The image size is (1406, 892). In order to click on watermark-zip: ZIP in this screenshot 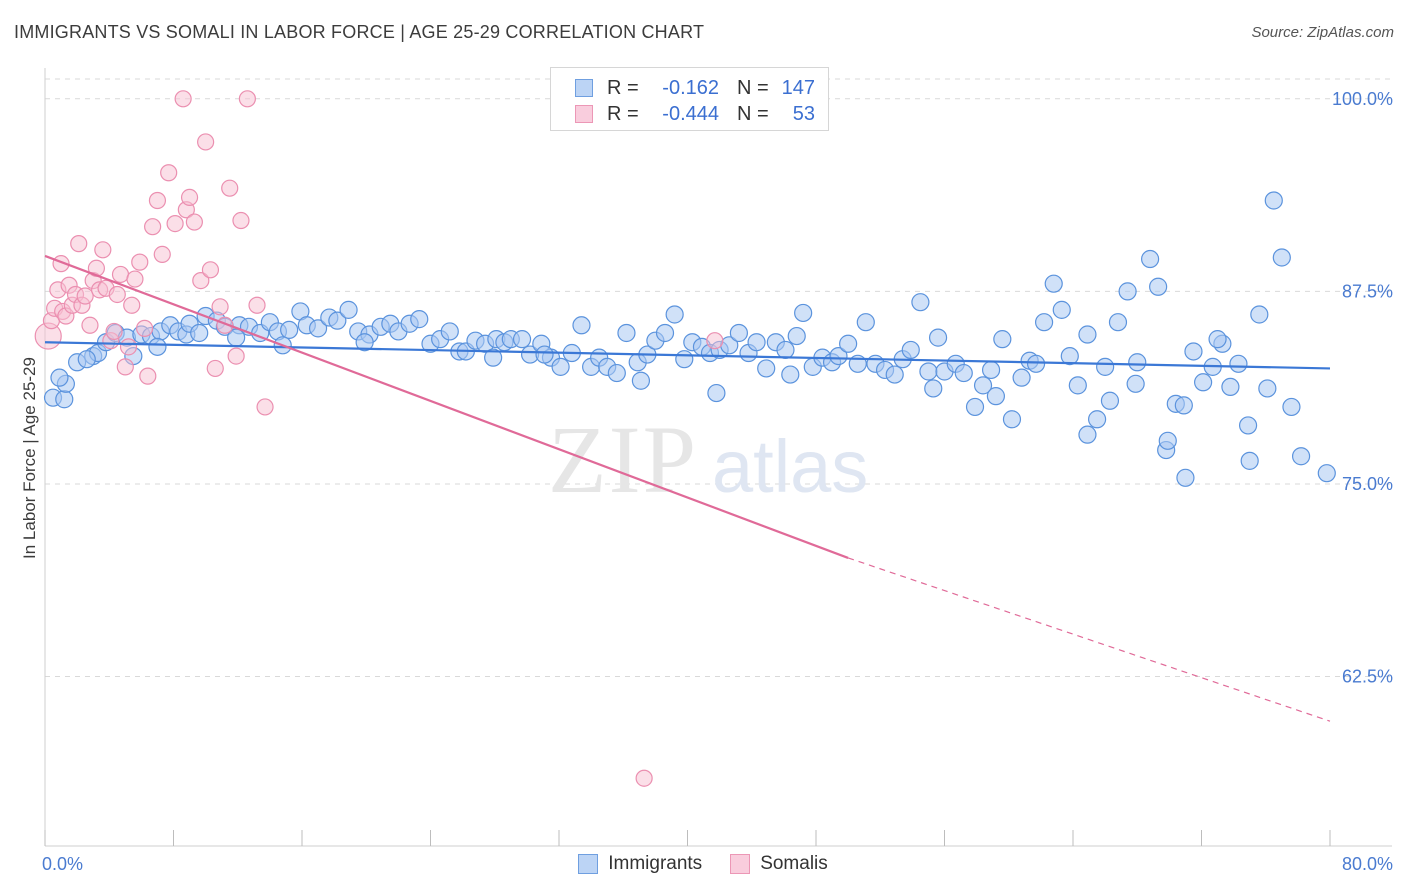, I will do `click(623, 459)`.